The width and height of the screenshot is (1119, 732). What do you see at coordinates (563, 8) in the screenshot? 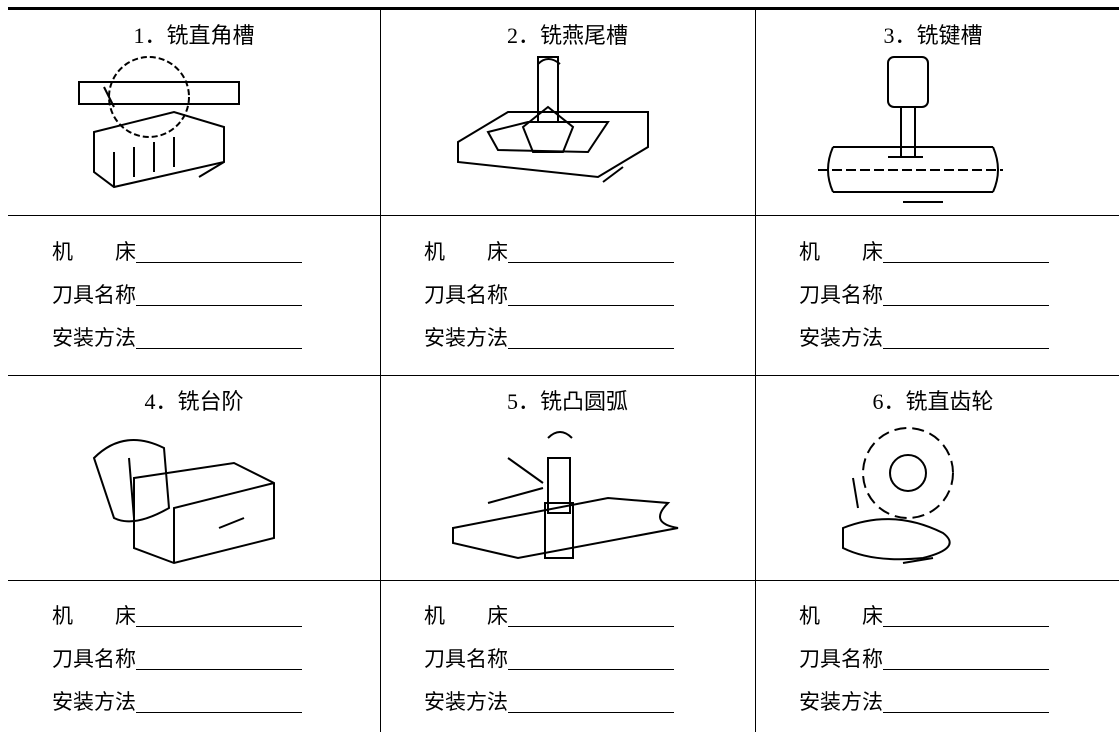
I see `top-rule` at bounding box center [563, 8].